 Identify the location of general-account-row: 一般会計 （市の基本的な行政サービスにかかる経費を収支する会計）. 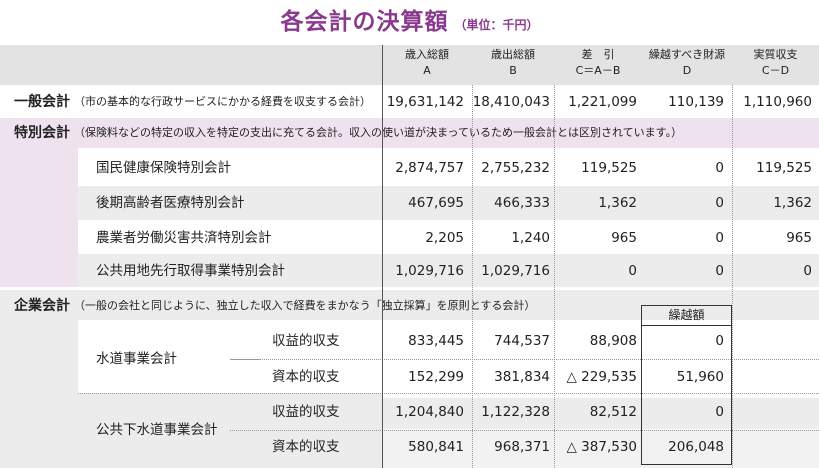
(409, 102).